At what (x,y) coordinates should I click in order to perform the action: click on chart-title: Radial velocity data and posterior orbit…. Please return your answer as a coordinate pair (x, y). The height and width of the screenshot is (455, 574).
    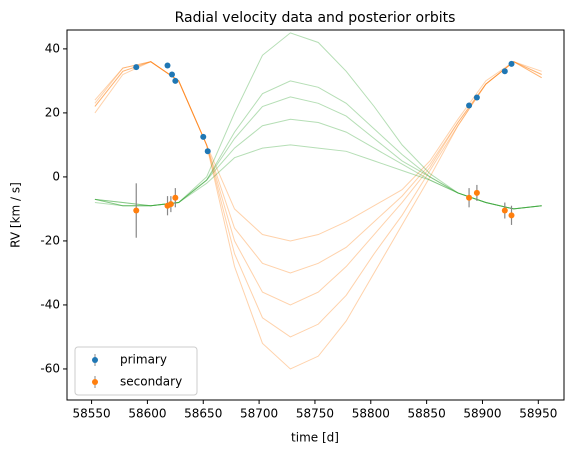
    Looking at the image, I should click on (315, 18).